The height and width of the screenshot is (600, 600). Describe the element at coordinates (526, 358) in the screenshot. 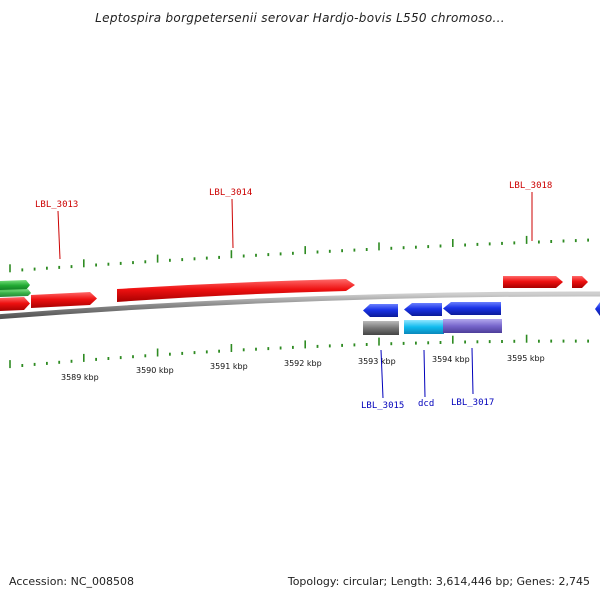

I see `scale-label-3595: 3595 kbp` at that location.